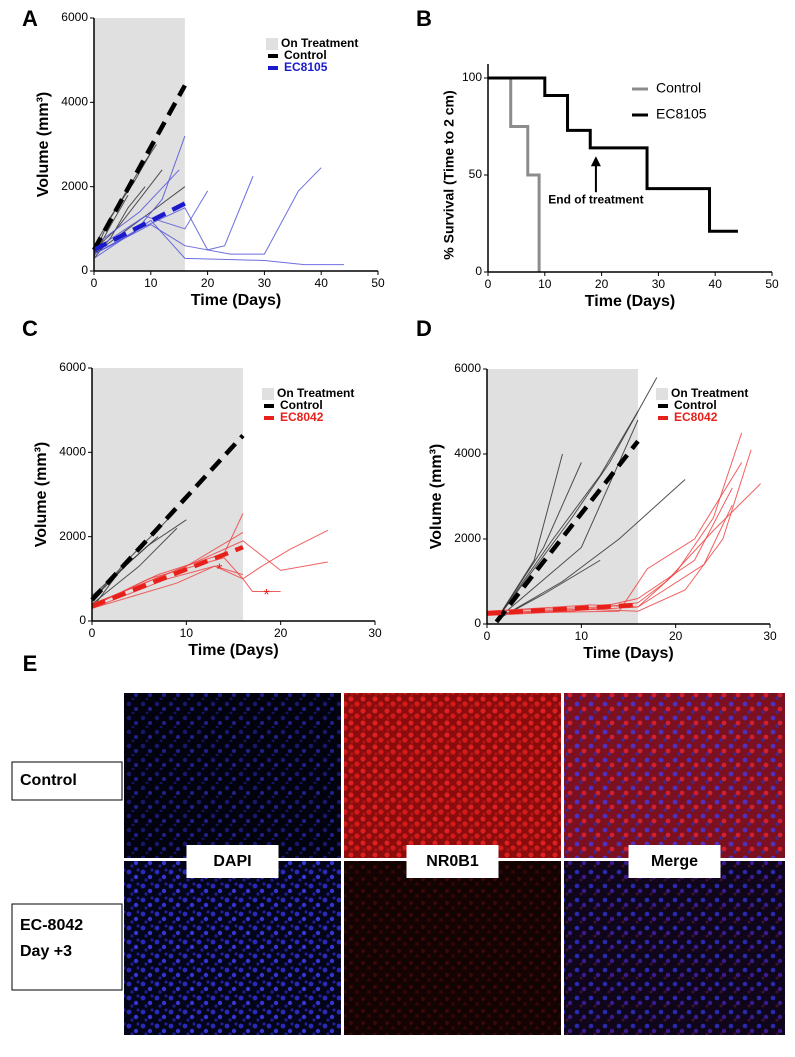 The height and width of the screenshot is (1057, 795). What do you see at coordinates (48, 780) in the screenshot?
I see `row-label: Control` at bounding box center [48, 780].